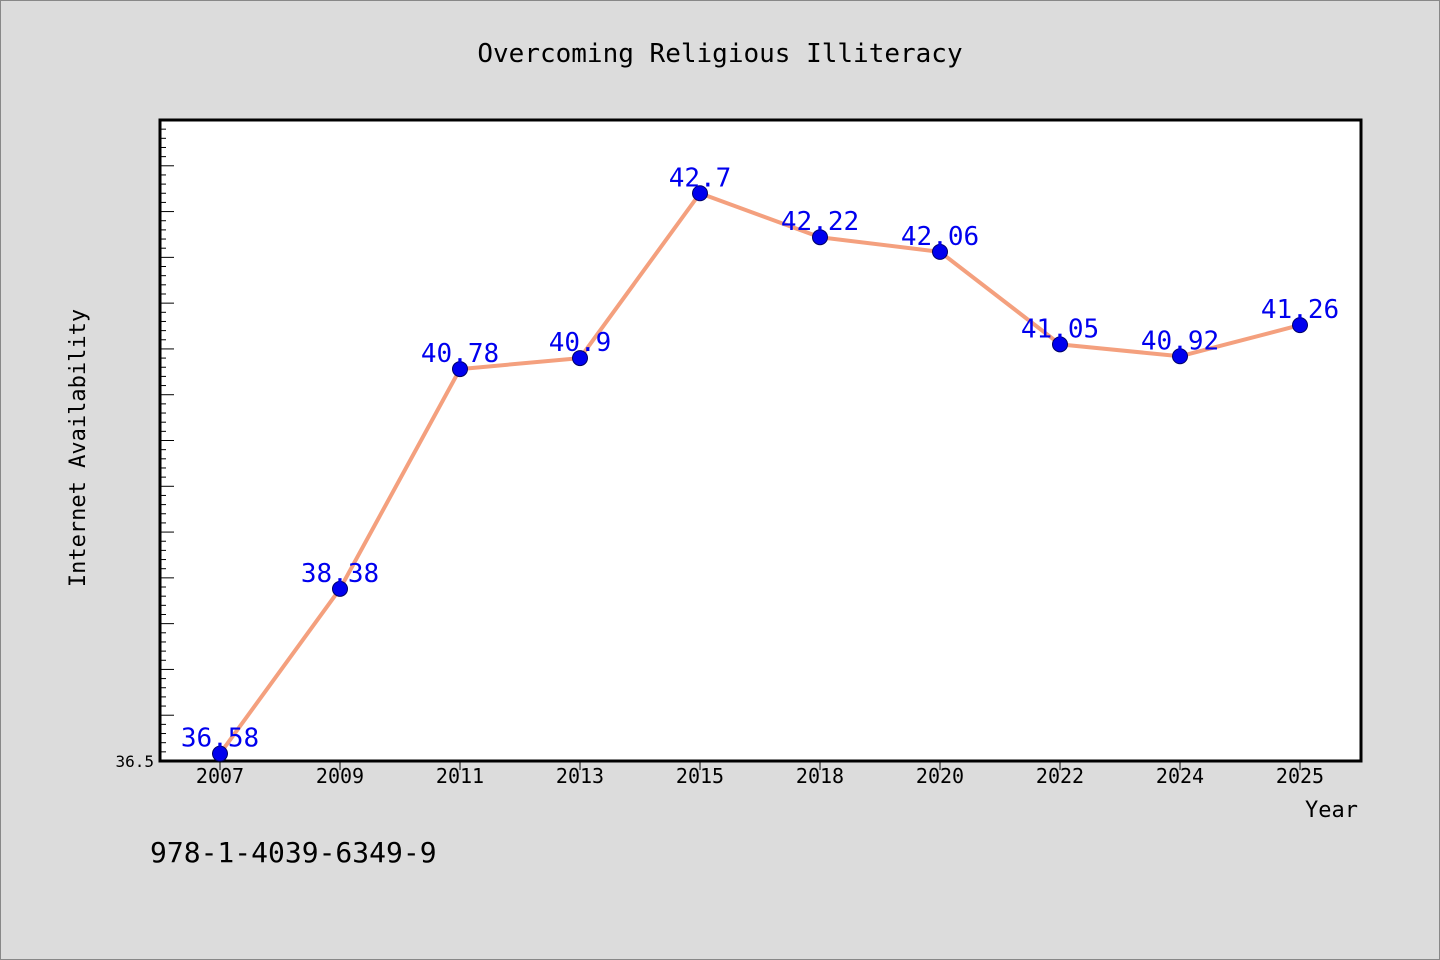 Image resolution: width=1440 pixels, height=960 pixels. I want to click on data-label: 42.22, so click(820, 222).